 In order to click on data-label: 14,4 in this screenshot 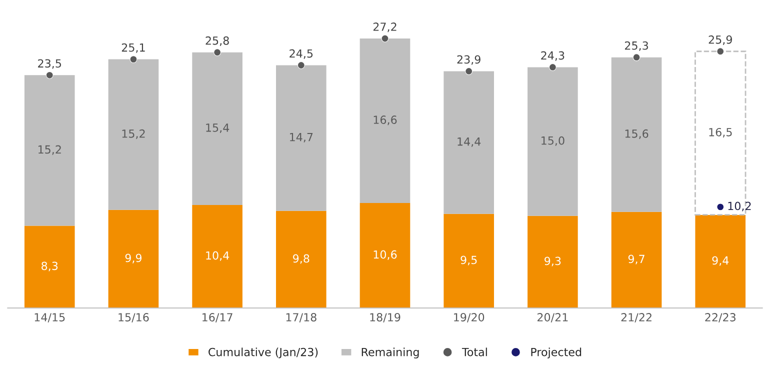, I will do `click(469, 142)`.